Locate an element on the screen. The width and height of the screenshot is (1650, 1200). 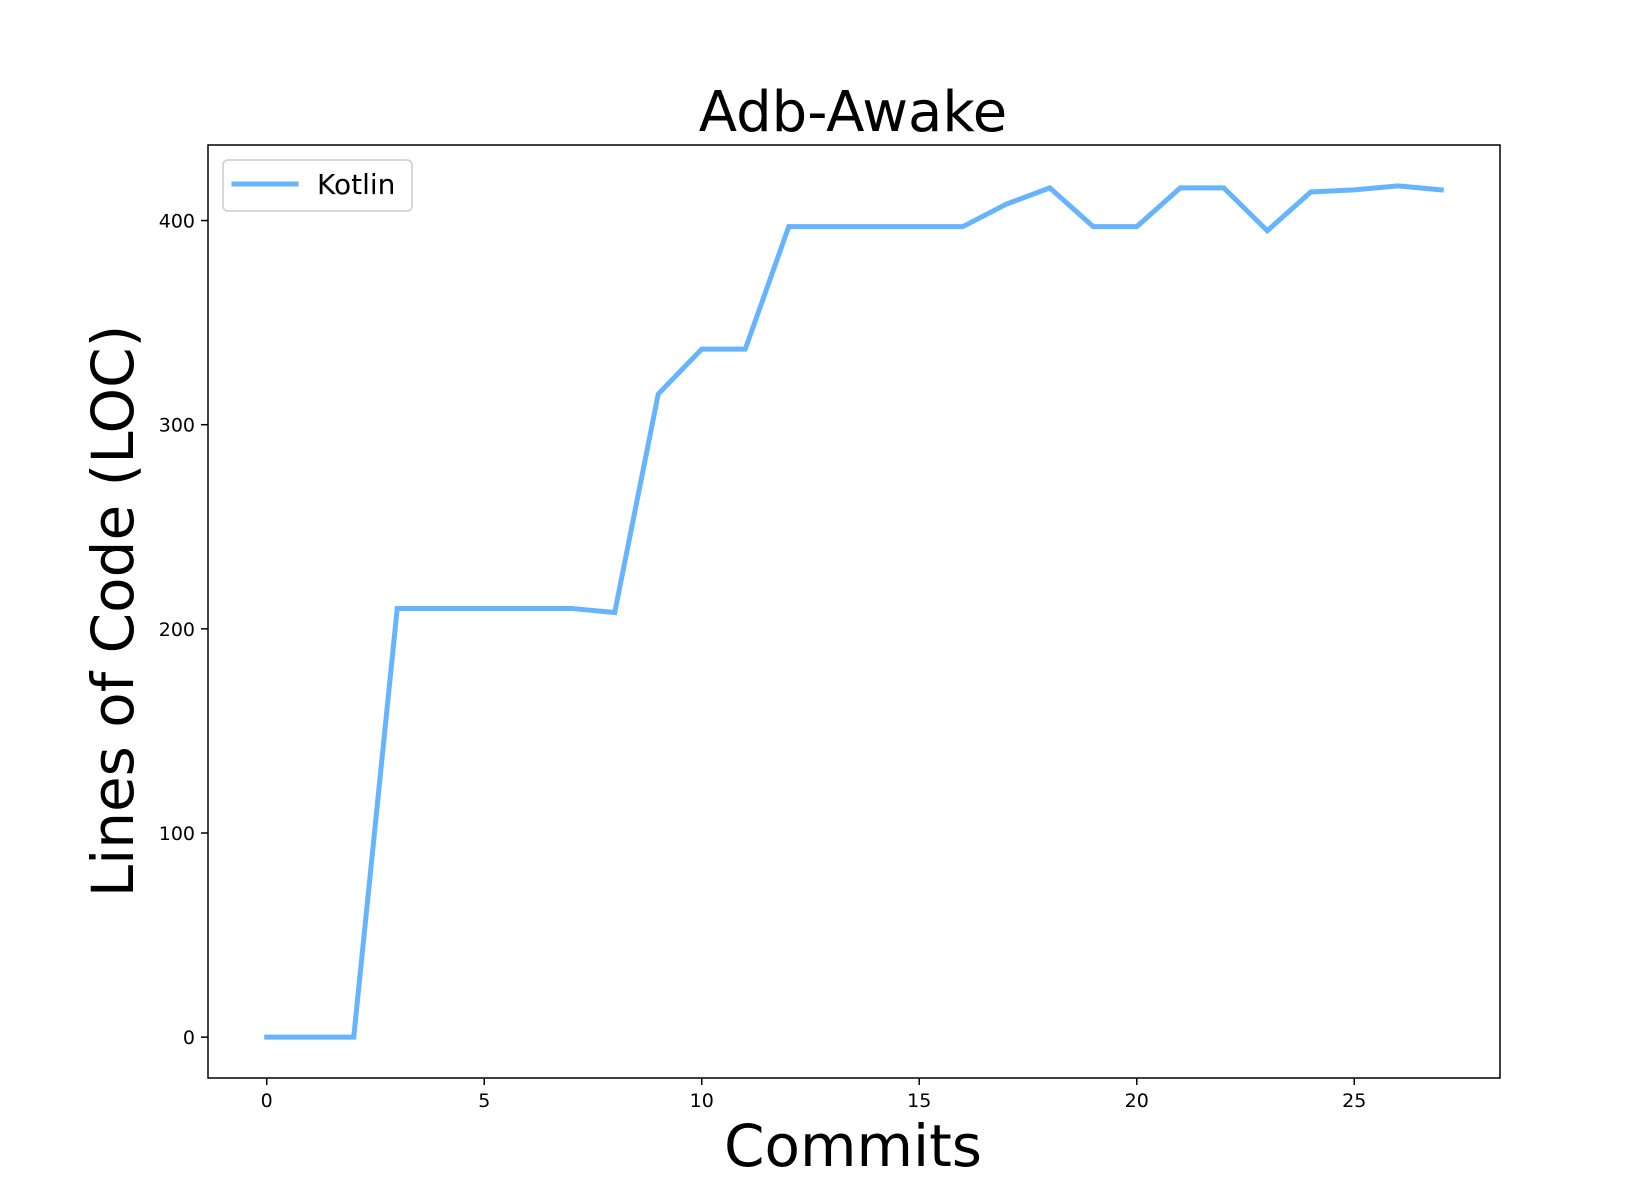
legend-label-kotlin: Kotlin is located at coordinates (356, 184).